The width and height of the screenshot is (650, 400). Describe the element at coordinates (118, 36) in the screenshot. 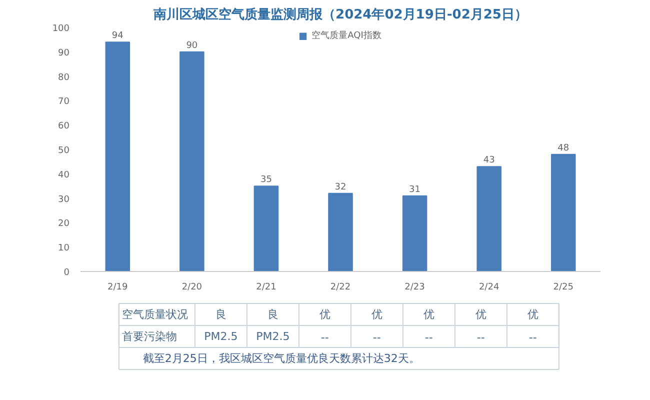

I see `data-label: 94` at that location.